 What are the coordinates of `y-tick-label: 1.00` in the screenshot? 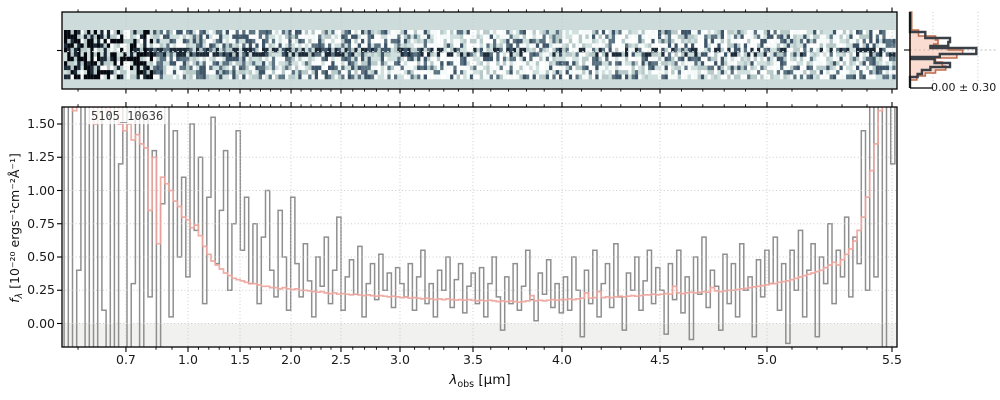 It's located at (41, 190).